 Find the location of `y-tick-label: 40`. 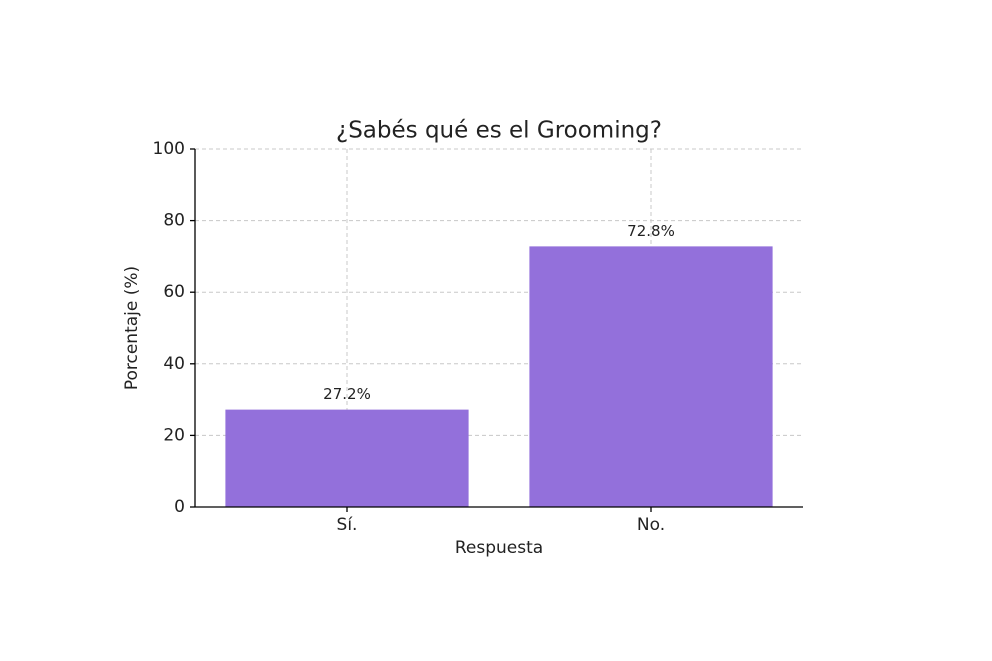

y-tick-label: 40 is located at coordinates (174, 364).